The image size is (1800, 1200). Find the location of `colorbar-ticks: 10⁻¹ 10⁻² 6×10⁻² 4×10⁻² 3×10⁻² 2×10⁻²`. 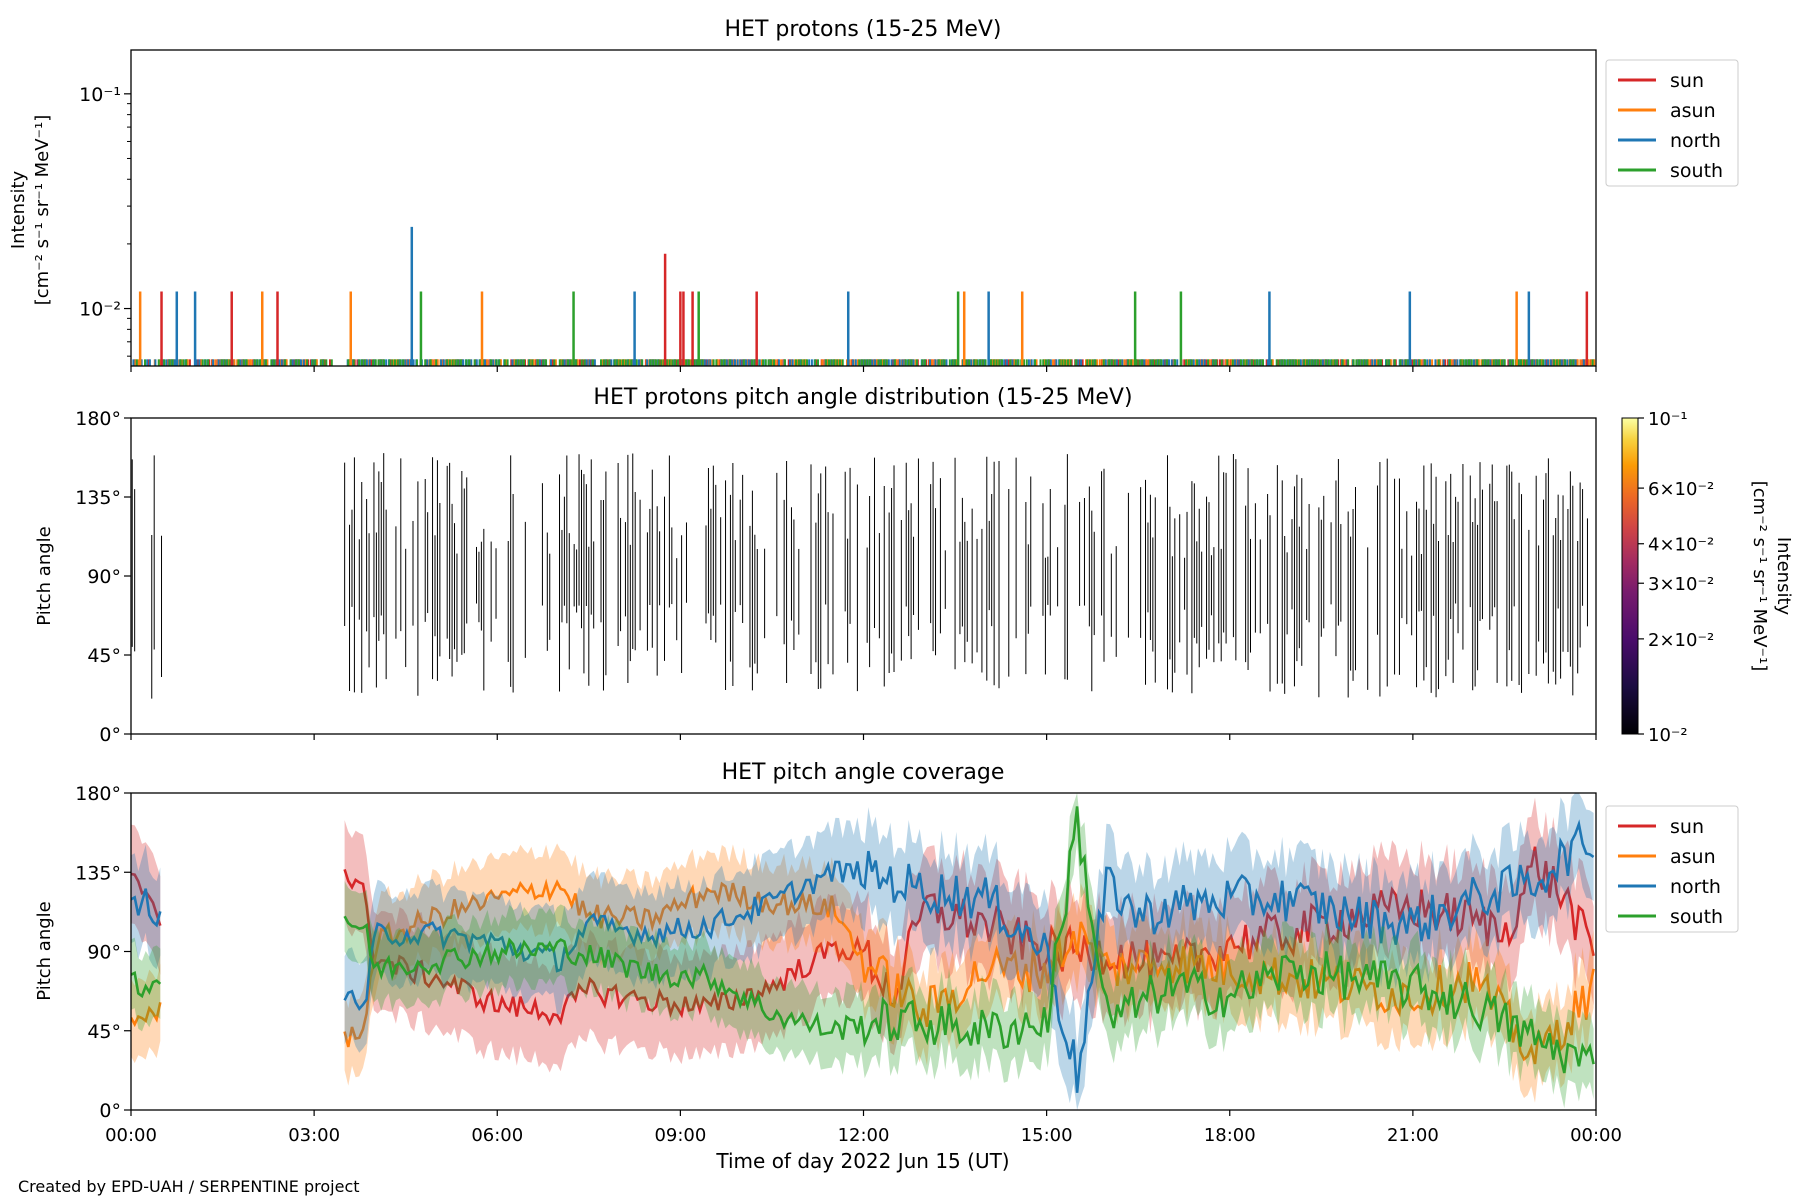

colorbar-ticks: 10⁻¹ 10⁻² 6×10⁻² 4×10⁻² 3×10⁻² 2×10⁻² is located at coordinates (1676, 577).